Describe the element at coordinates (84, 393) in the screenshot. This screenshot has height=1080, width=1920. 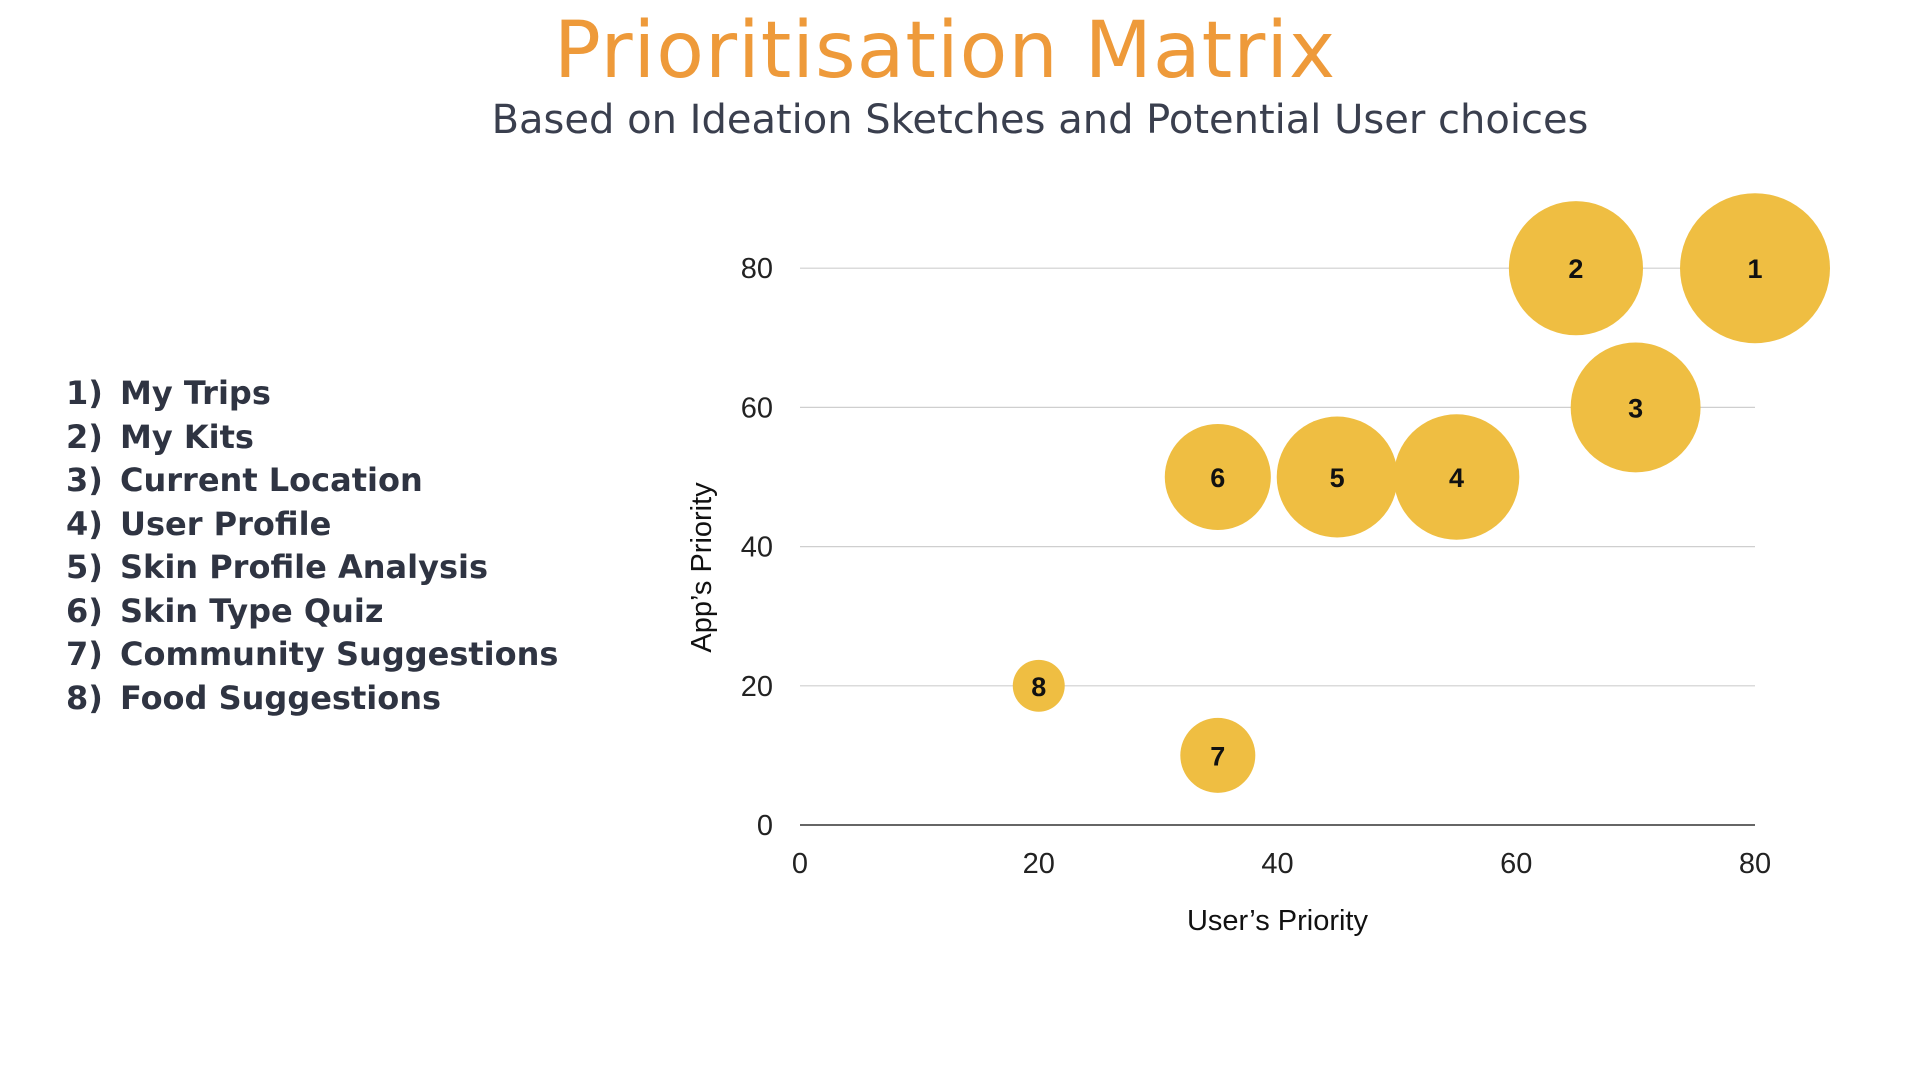
I see `feature-number: 1)` at that location.